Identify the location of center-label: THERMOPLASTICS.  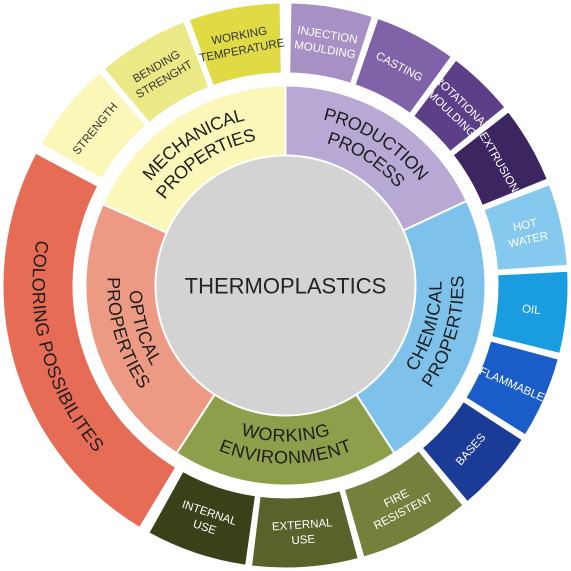
(286, 286).